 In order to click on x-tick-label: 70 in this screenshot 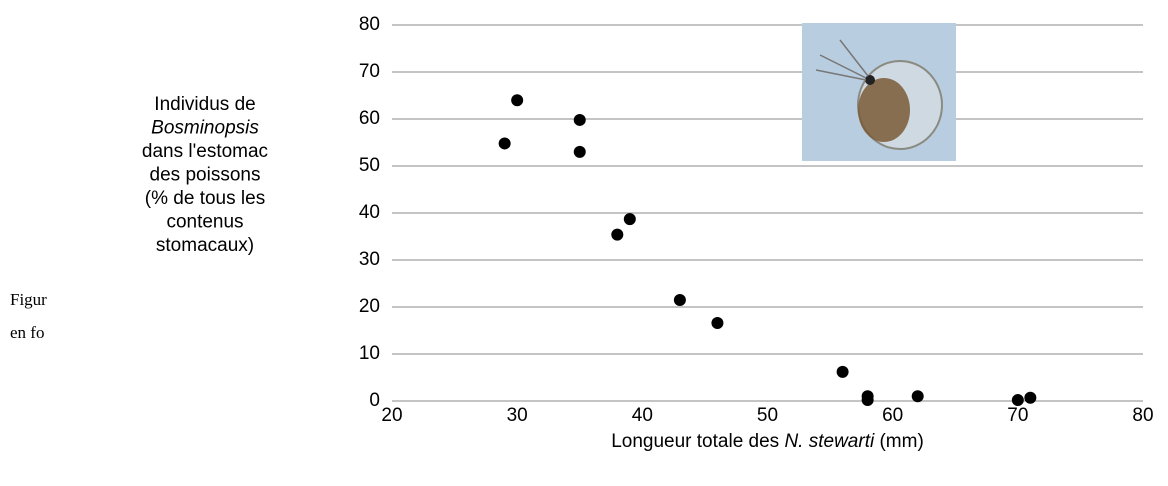, I will do `click(1017, 415)`.